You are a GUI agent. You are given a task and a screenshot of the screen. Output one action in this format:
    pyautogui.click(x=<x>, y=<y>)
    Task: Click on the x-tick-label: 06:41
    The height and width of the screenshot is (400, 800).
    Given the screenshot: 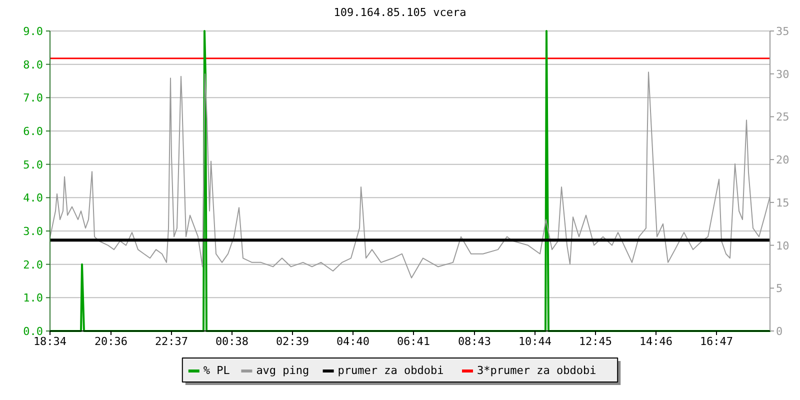 What is the action you would take?
    pyautogui.click(x=413, y=341)
    